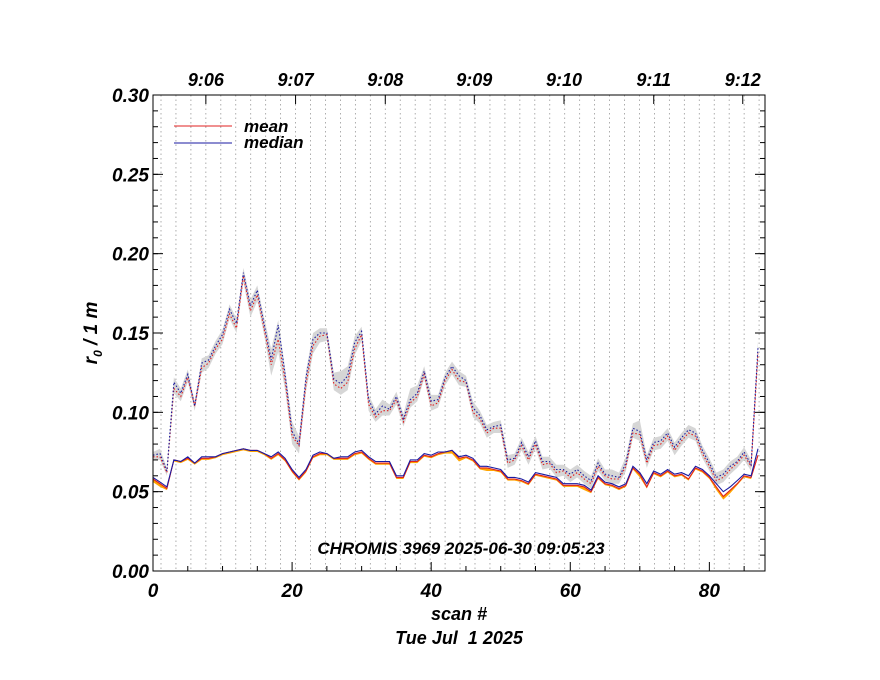 The image size is (880, 680). What do you see at coordinates (130, 96) in the screenshot?
I see `y-tick-label-6: 0.30` at bounding box center [130, 96].